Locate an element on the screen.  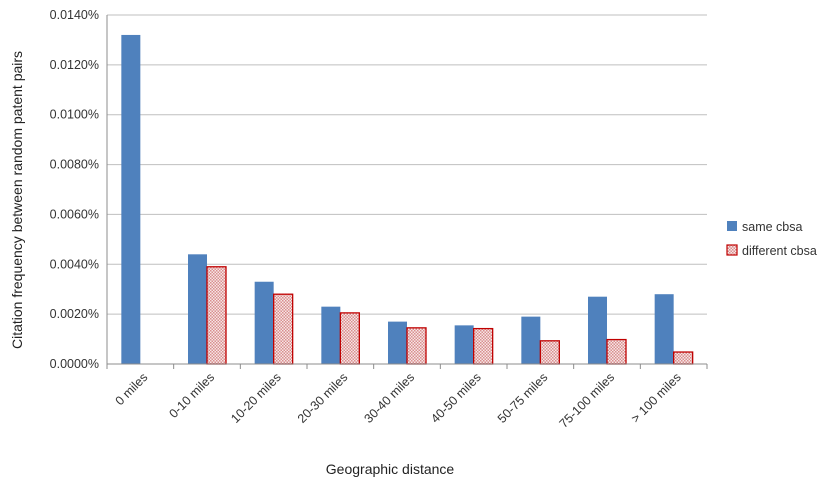
x-tick-label: 20-30 miles is located at coordinates (323, 398).